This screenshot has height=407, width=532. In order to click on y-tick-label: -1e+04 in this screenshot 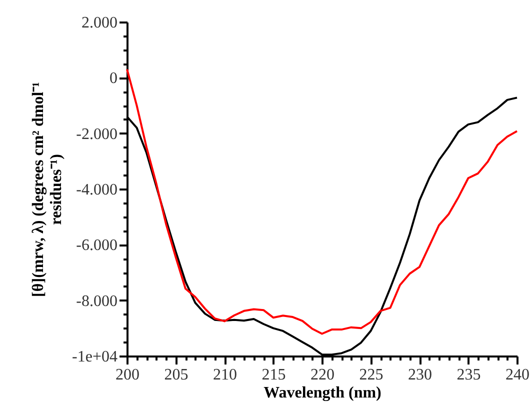, I will do `click(95, 357)`.